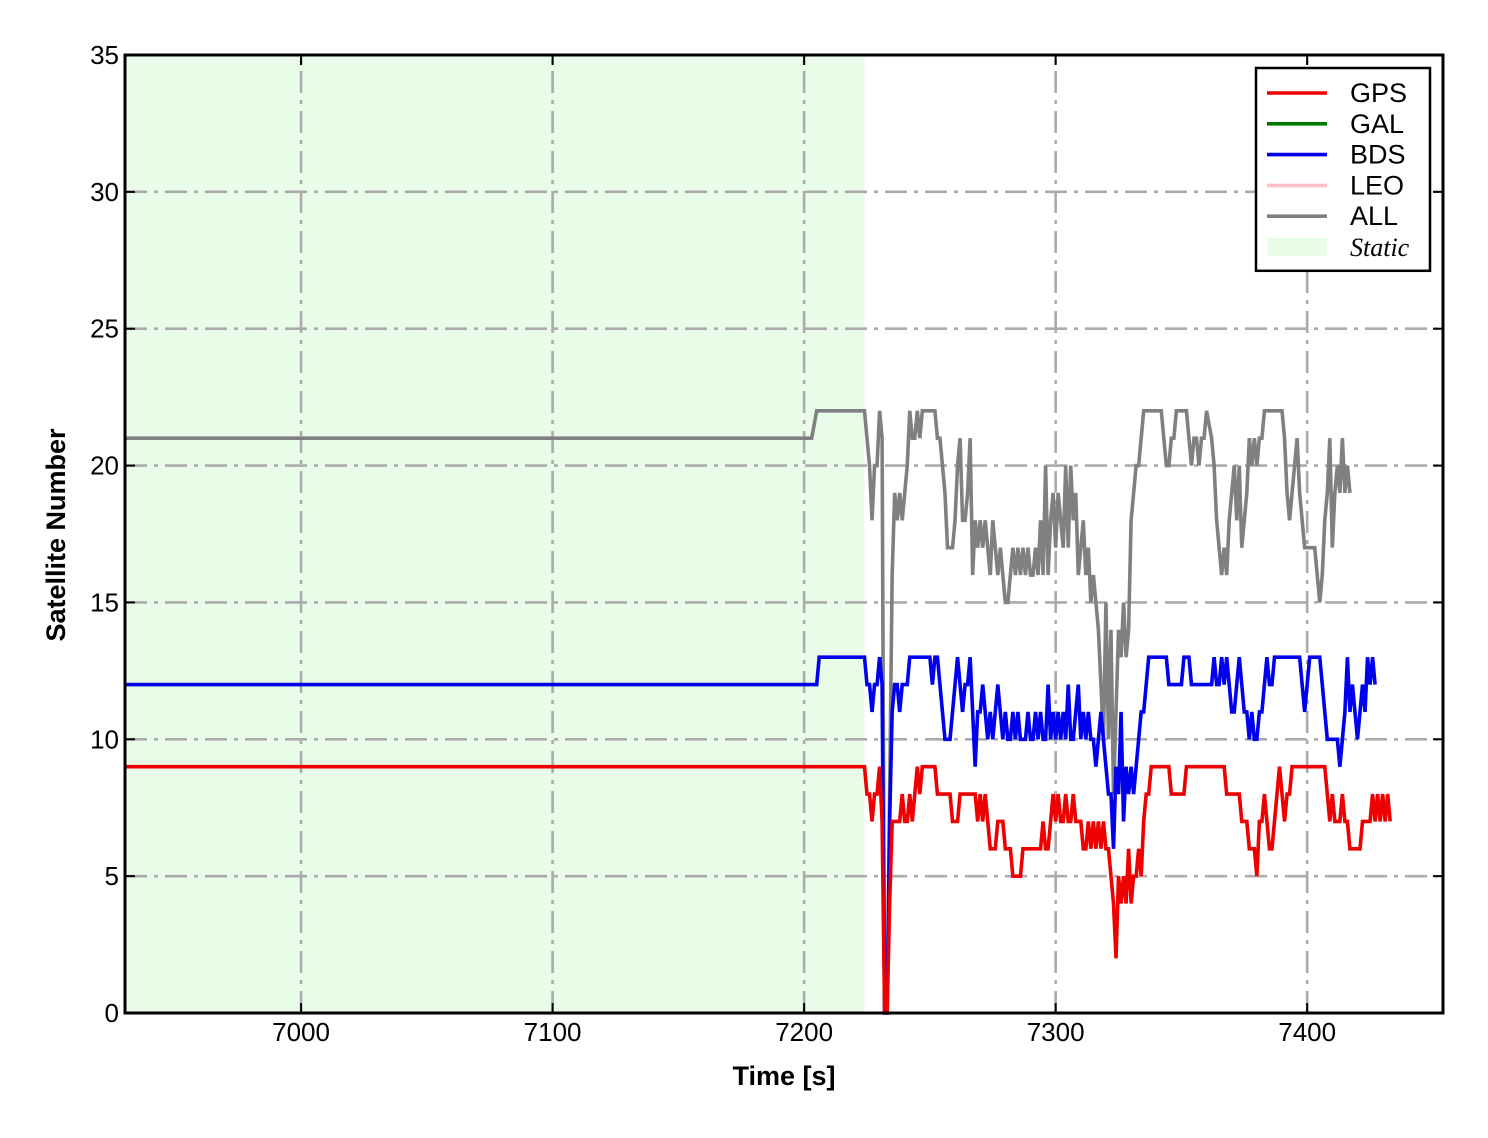  Describe the element at coordinates (1377, 124) in the screenshot. I see `legend-label-gal: GAL` at that location.